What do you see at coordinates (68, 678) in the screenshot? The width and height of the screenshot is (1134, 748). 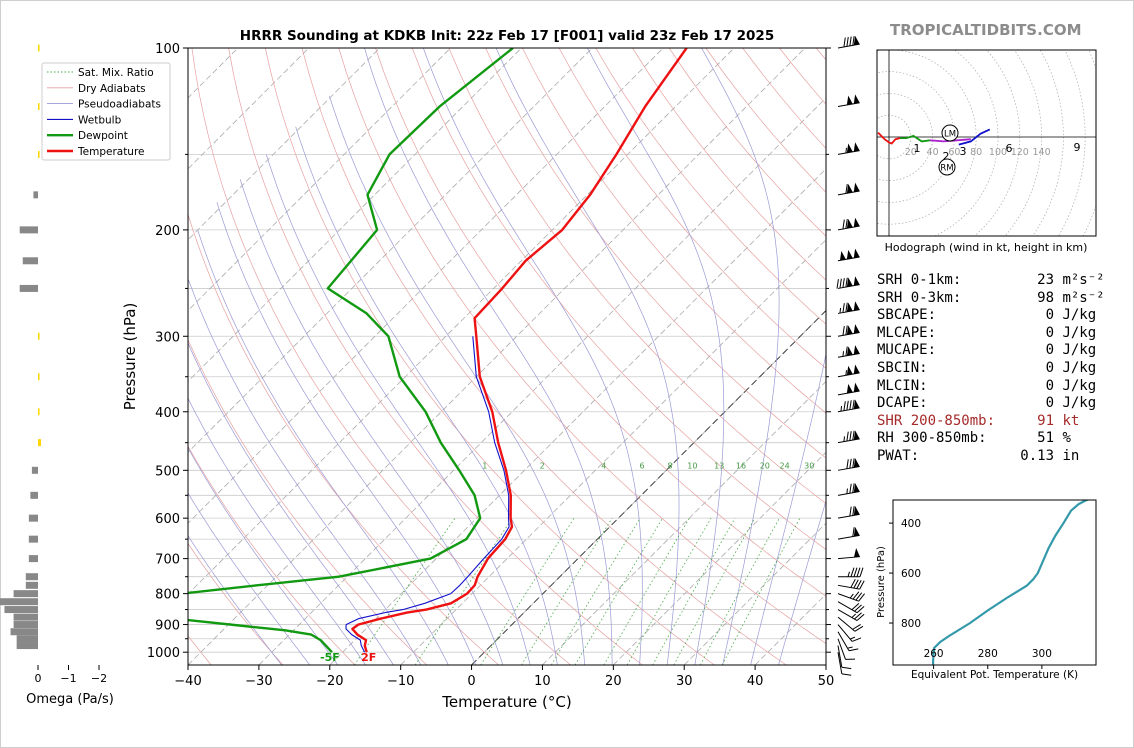 I see `omega-tick-label: −1` at bounding box center [68, 678].